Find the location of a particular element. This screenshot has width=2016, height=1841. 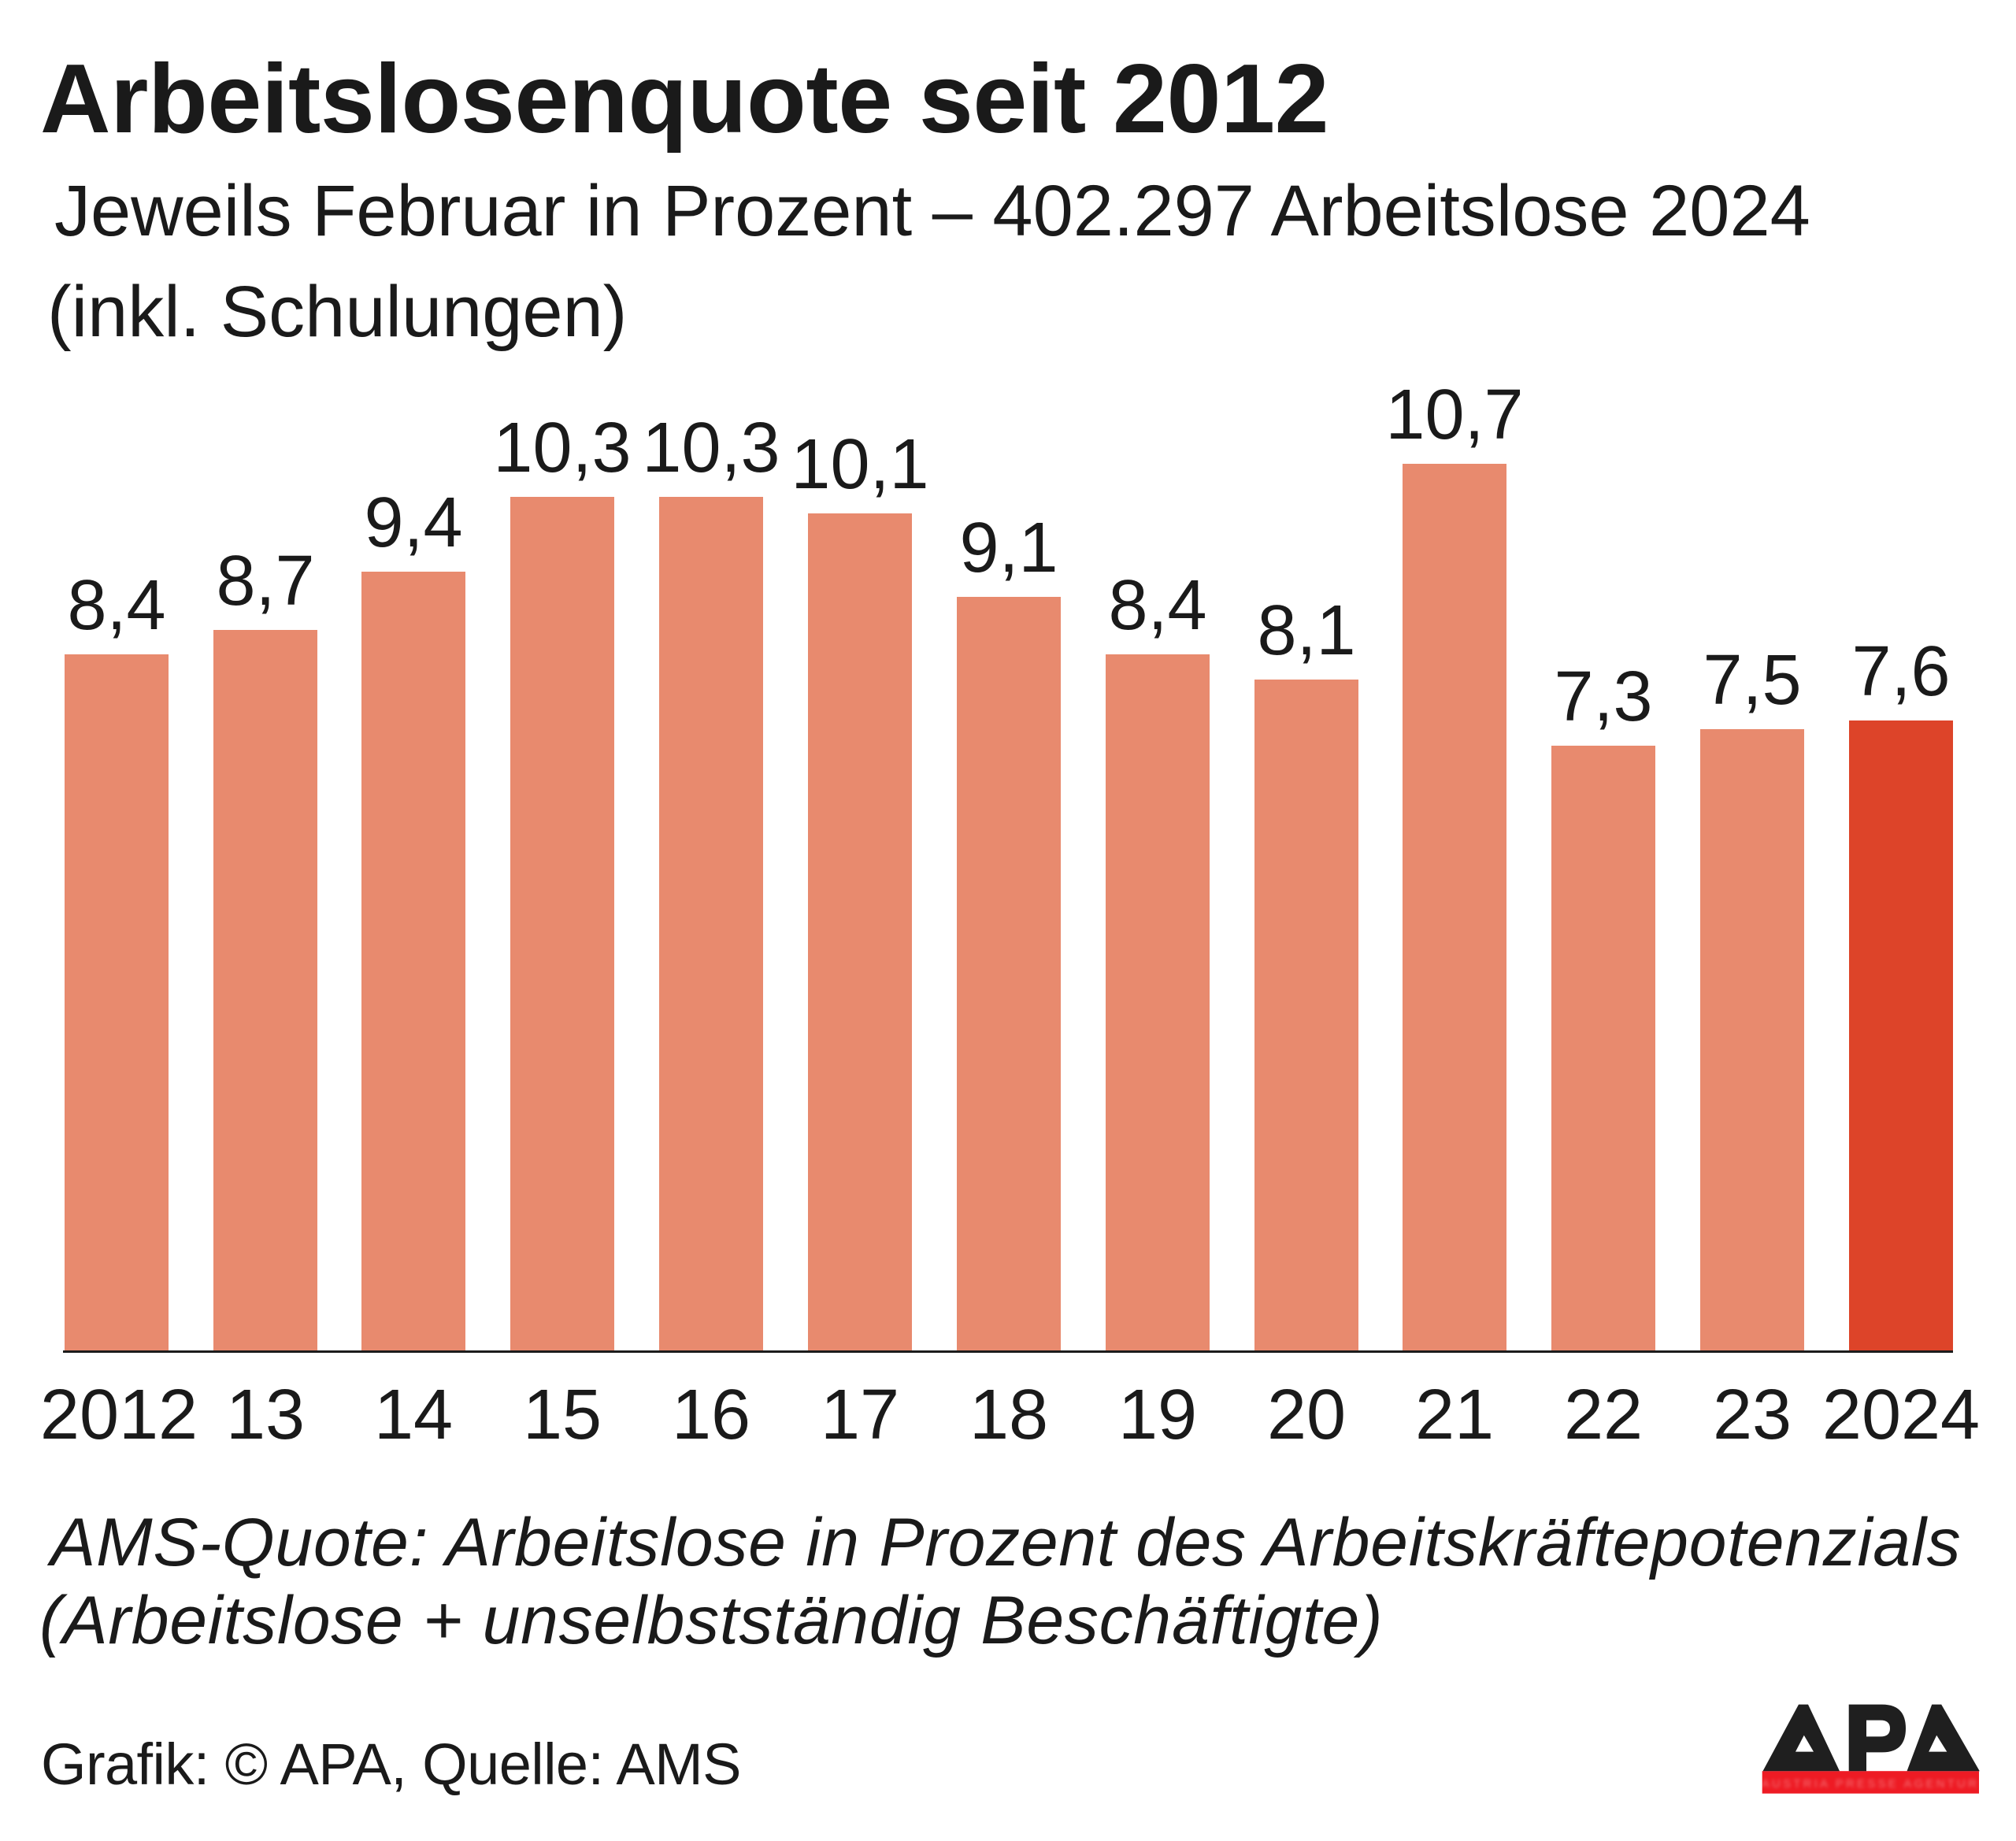

svg-text: AUSTRIA PRESSE AGENTUR is located at coordinates (1870, 1784).